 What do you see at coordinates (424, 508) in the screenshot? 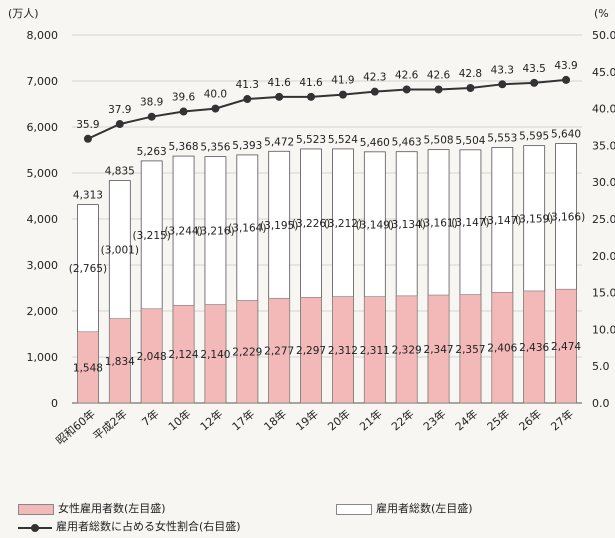
I see `legend-label-total: 雇用者総数(左目盛)` at bounding box center [424, 508].